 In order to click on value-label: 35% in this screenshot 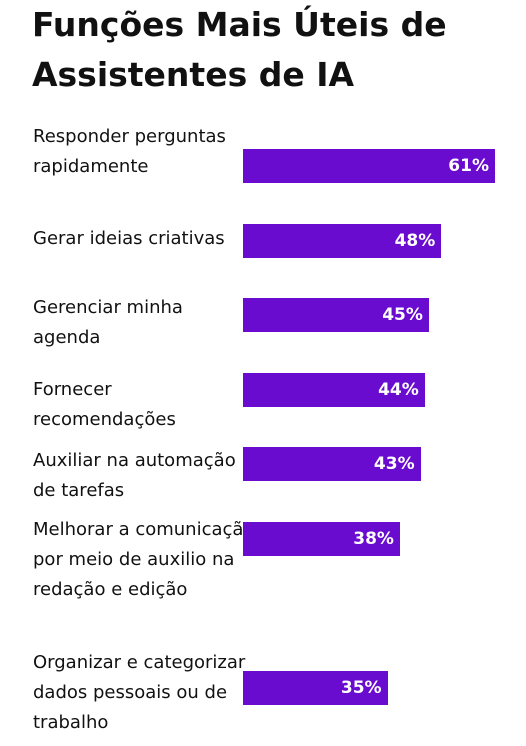, I will do `click(361, 688)`.